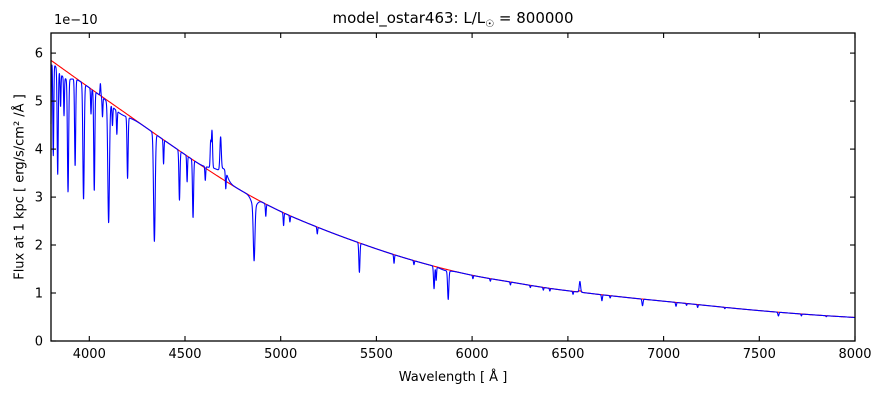 The image size is (880, 400). Describe the element at coordinates (472, 354) in the screenshot. I see `x-tick-label: 6000` at that location.